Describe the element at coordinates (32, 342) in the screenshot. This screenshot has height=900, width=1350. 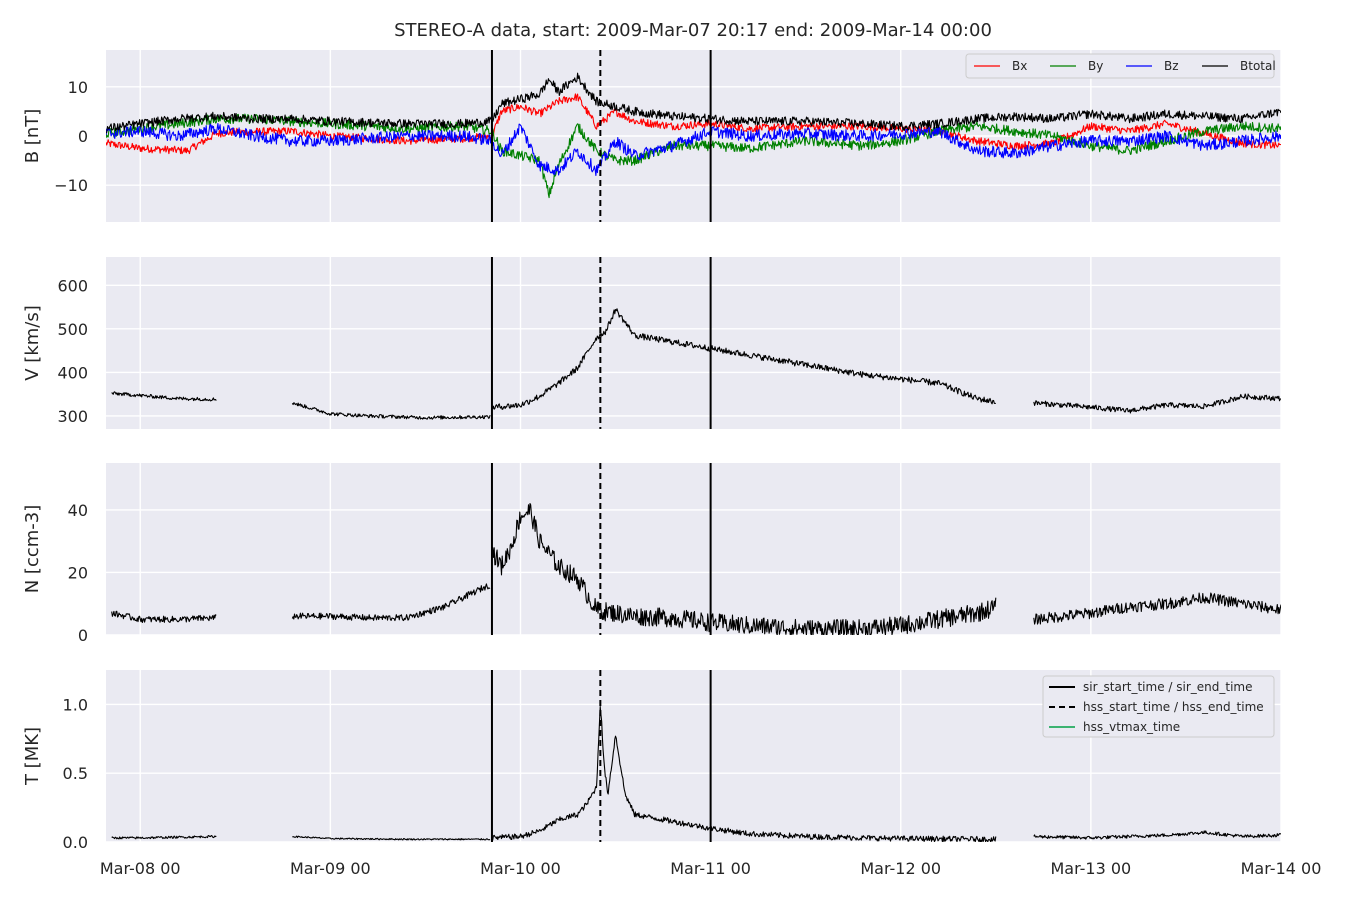
I see `y-axis-label: V [km/s]` at that location.